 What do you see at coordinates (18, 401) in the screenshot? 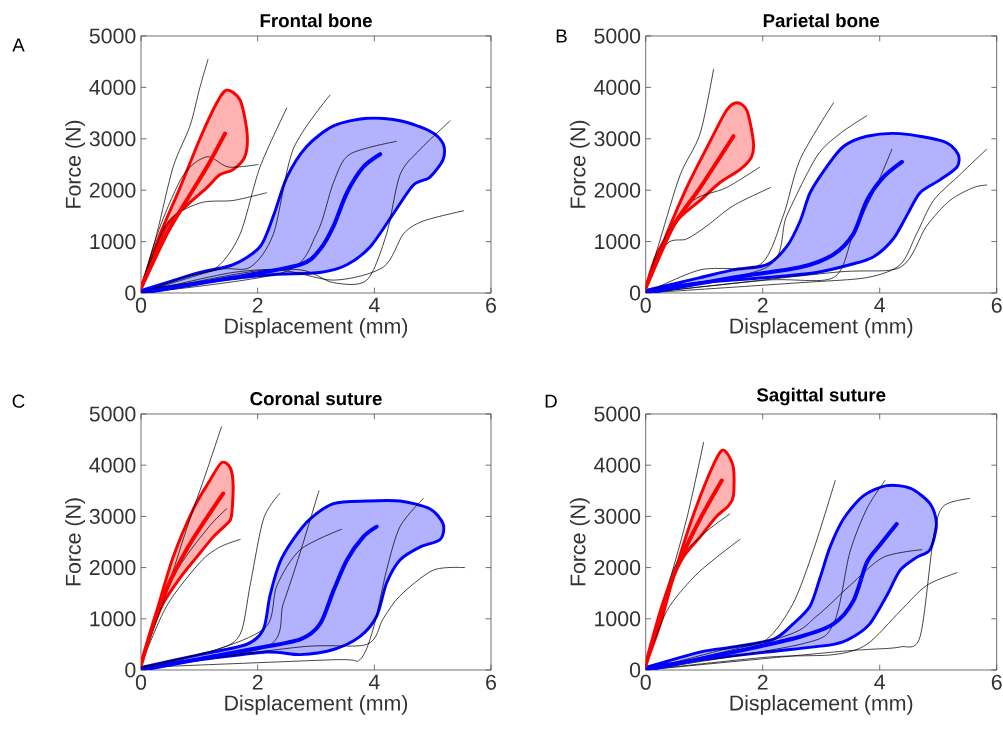
I see `text: C` at bounding box center [18, 401].